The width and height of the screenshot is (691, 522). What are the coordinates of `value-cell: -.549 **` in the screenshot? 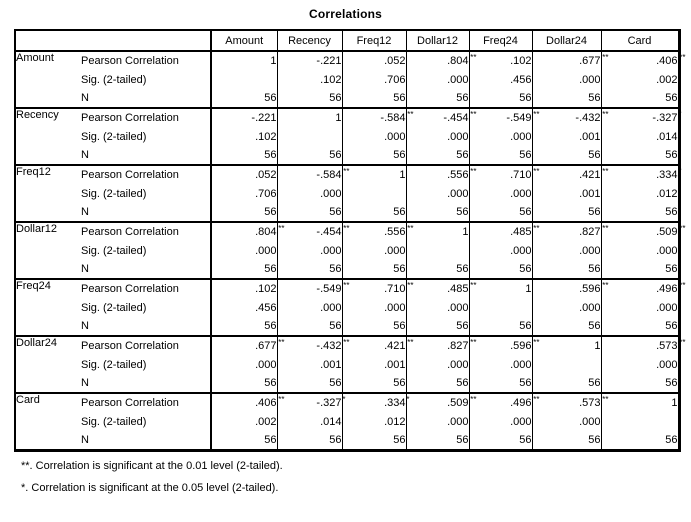 It's located at (313, 288).